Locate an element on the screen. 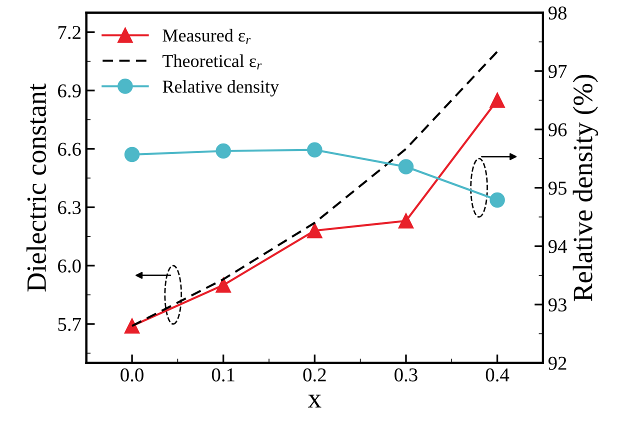 This screenshot has width=617, height=422. y-tick-label: 6.0 is located at coordinates (69, 266).